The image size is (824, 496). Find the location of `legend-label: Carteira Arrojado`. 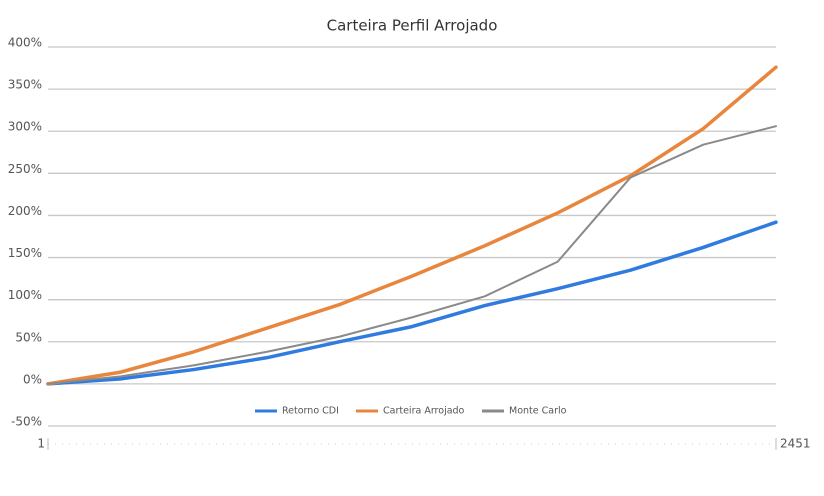

legend-label: Carteira Arrojado is located at coordinates (424, 411).